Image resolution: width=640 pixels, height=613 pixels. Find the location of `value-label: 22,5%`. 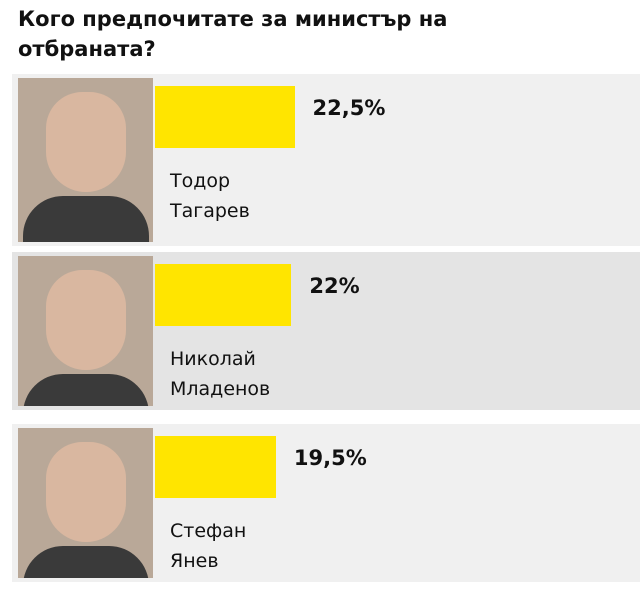

value-label: 22,5% is located at coordinates (349, 108).